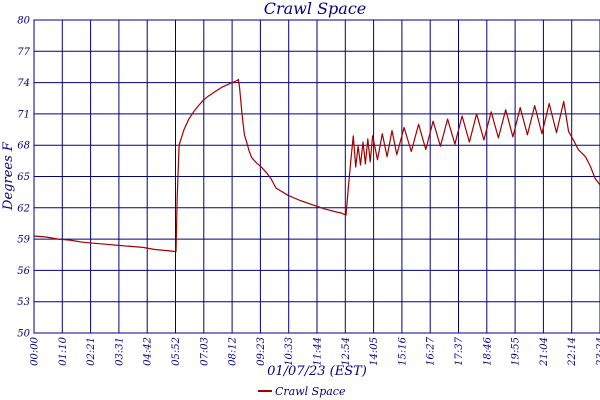 The image size is (600, 400). What do you see at coordinates (63, 350) in the screenshot?
I see `x-tick-label: 01:10` at bounding box center [63, 350].